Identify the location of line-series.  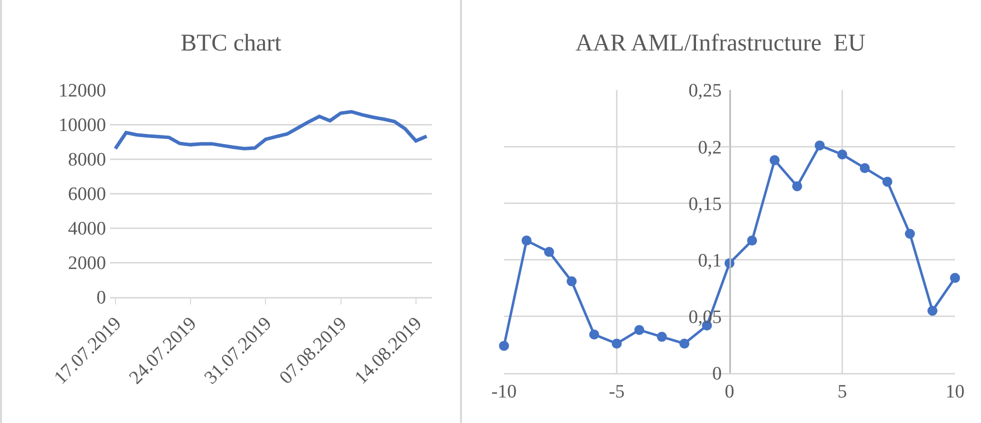
(271, 130).